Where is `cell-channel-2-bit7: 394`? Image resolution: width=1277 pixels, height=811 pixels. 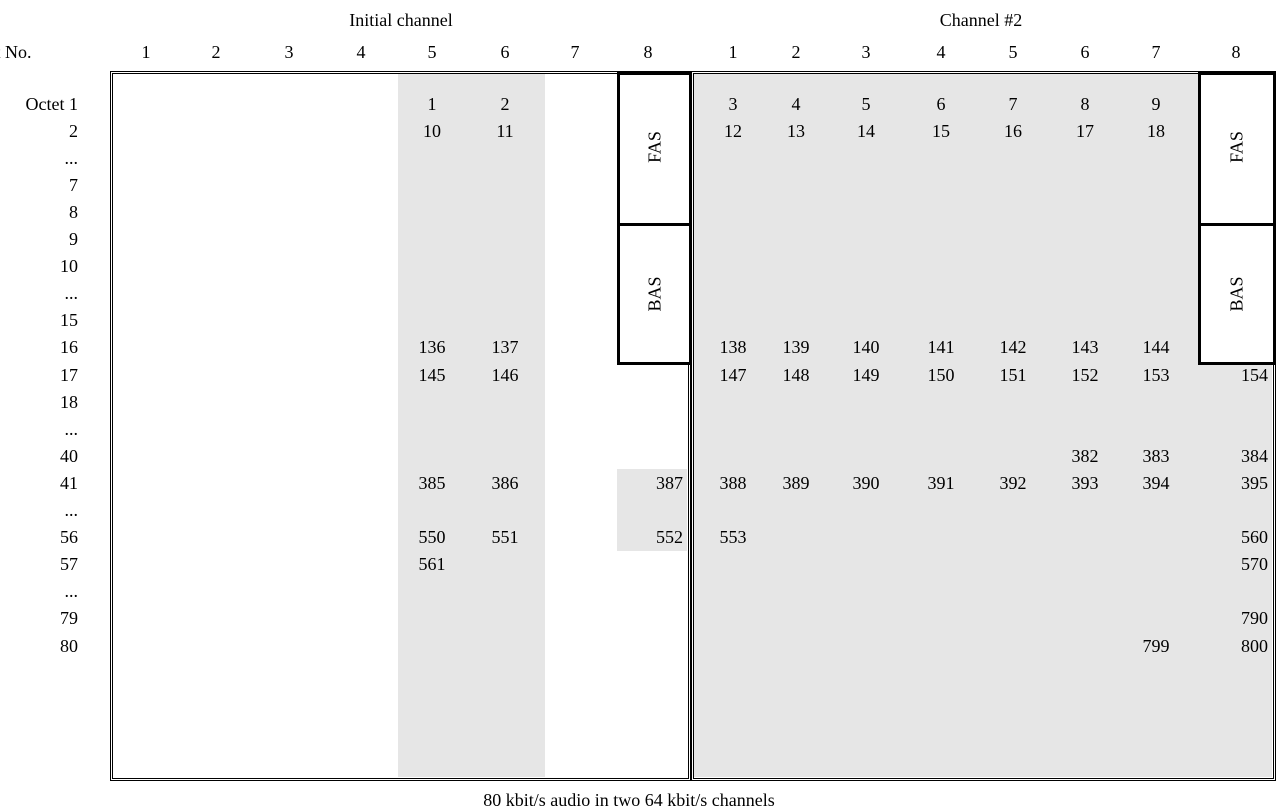 cell-channel-2-bit7: 394 is located at coordinates (1156, 483).